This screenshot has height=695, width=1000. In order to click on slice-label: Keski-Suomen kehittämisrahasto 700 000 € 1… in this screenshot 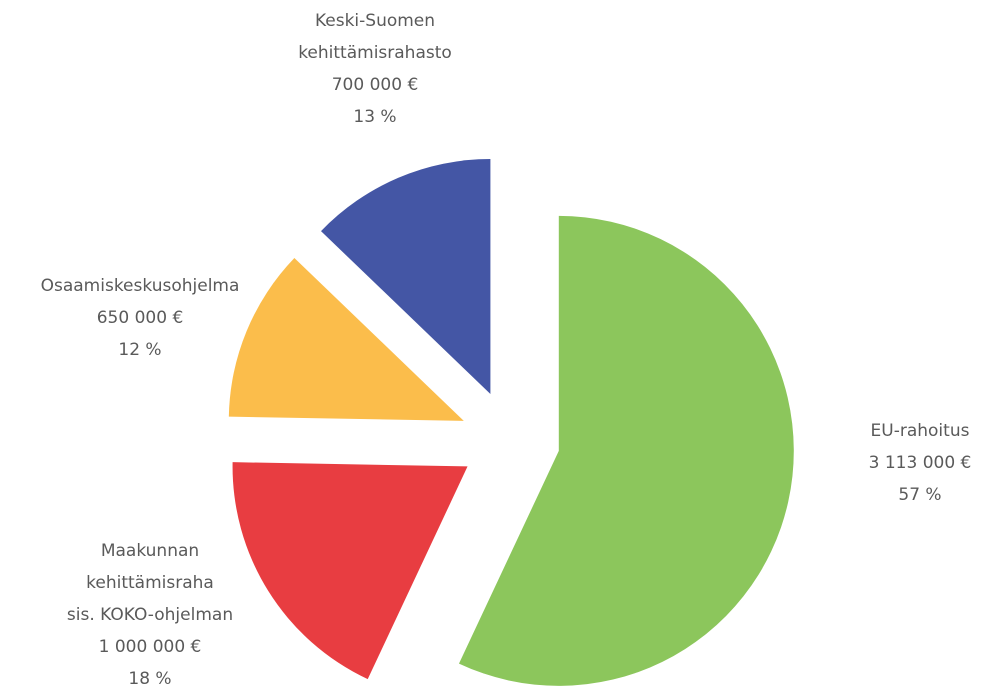, I will do `click(375, 69)`.